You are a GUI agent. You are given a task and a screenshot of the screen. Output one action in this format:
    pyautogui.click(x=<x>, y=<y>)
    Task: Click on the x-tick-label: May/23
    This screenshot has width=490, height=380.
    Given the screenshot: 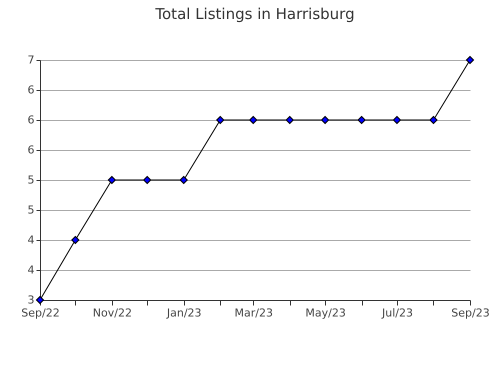 What is the action you would take?
    pyautogui.click(x=325, y=313)
    